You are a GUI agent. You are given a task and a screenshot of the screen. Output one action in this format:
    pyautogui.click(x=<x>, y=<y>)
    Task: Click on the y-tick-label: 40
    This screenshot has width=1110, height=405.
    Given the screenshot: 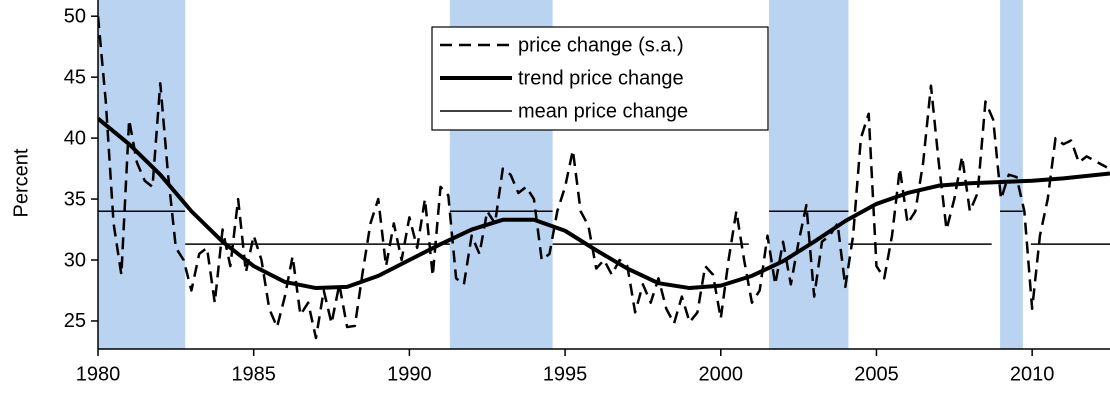 What is the action you would take?
    pyautogui.click(x=75, y=138)
    